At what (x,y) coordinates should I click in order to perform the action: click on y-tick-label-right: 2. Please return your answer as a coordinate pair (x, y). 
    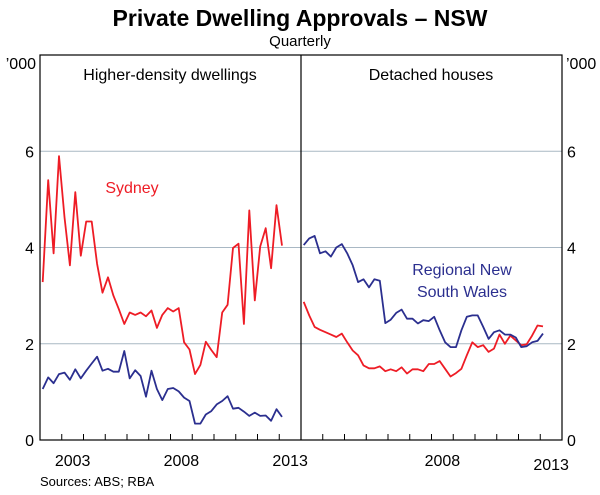
    Looking at the image, I should click on (571, 345).